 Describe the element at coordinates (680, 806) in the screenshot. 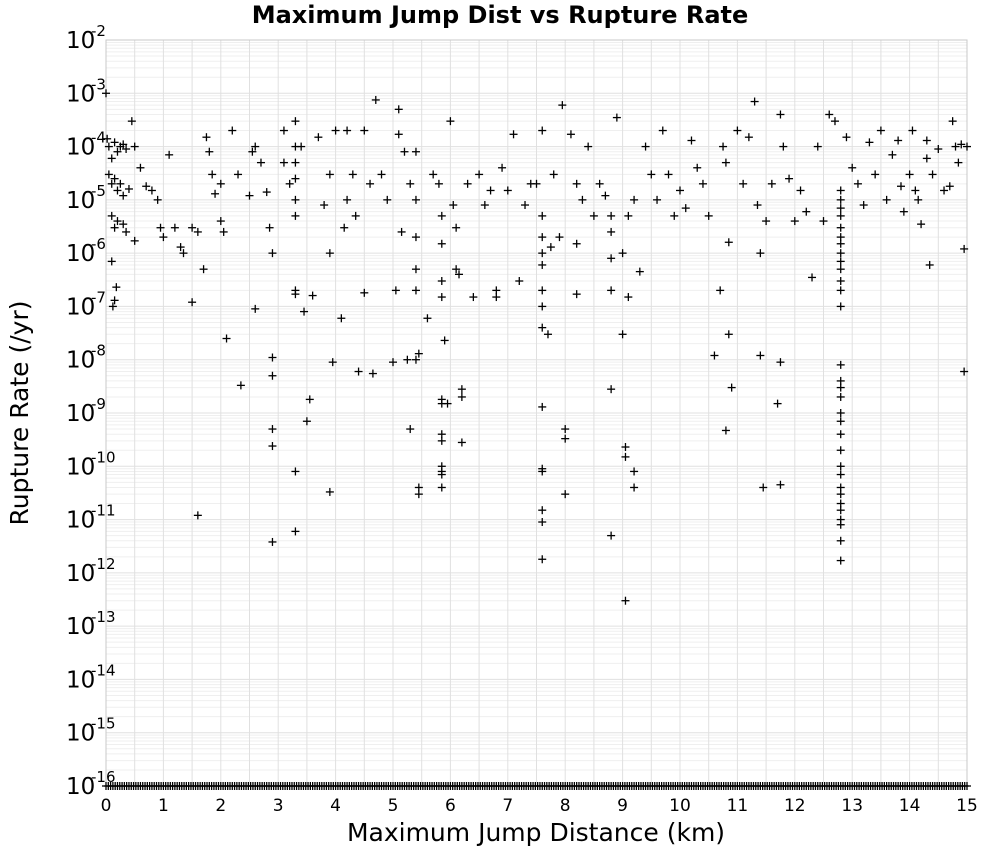

I see `x-tick-label: 10` at that location.